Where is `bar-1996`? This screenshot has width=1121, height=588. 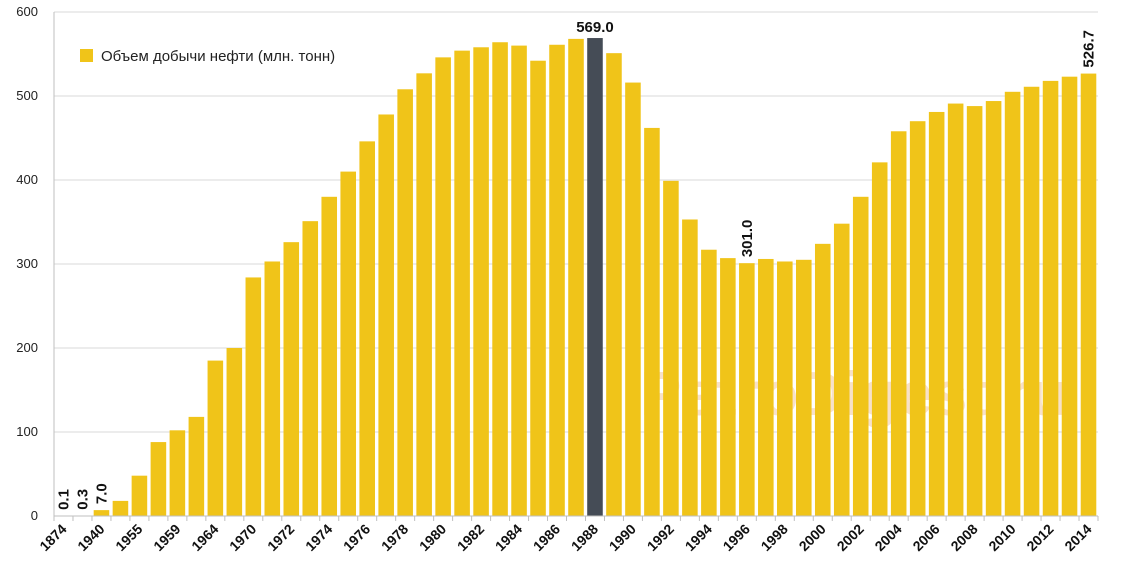
bar-1996 is located at coordinates (747, 389).